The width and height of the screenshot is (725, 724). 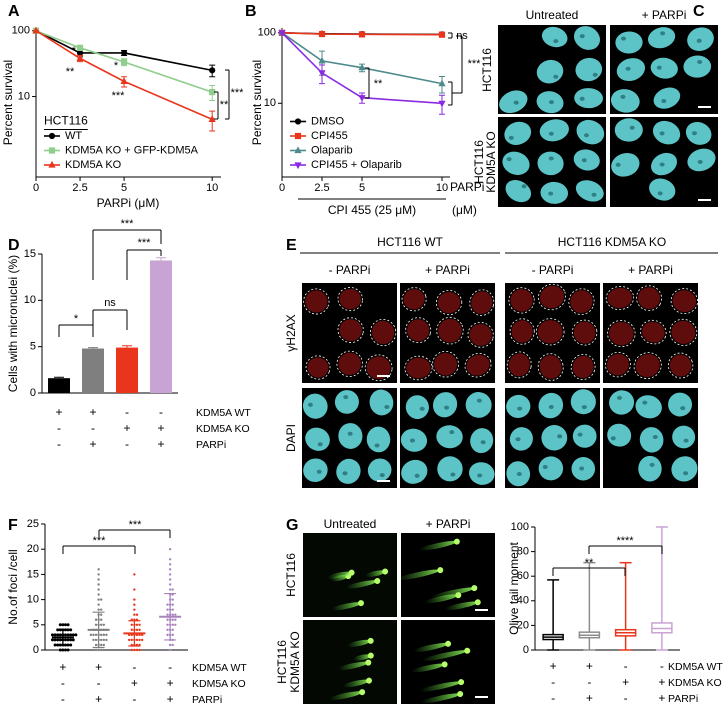 What do you see at coordinates (552, 15) in the screenshot?
I see `column-label: Untreated` at bounding box center [552, 15].